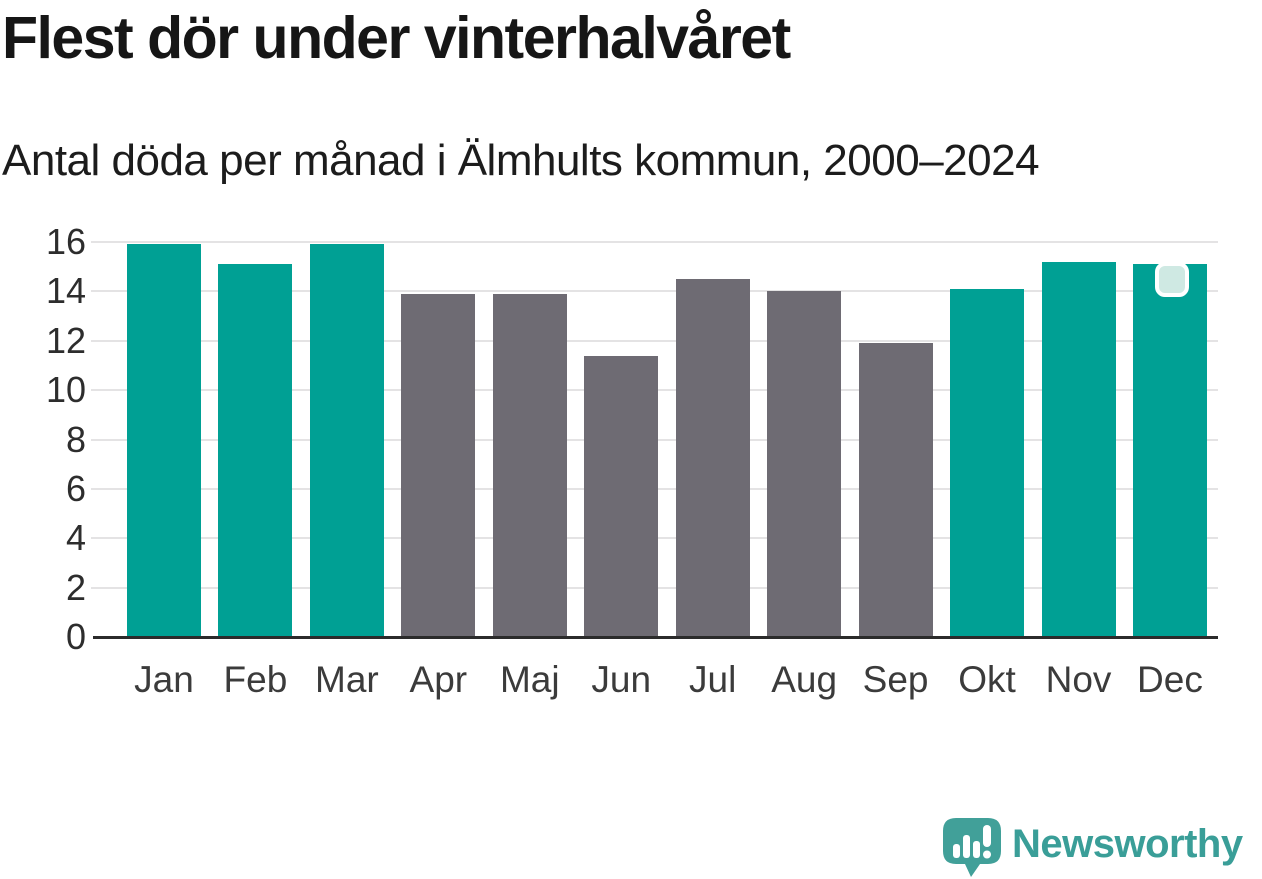 This screenshot has width=1262, height=879. I want to click on x-axis-baseline, so click(655, 637).